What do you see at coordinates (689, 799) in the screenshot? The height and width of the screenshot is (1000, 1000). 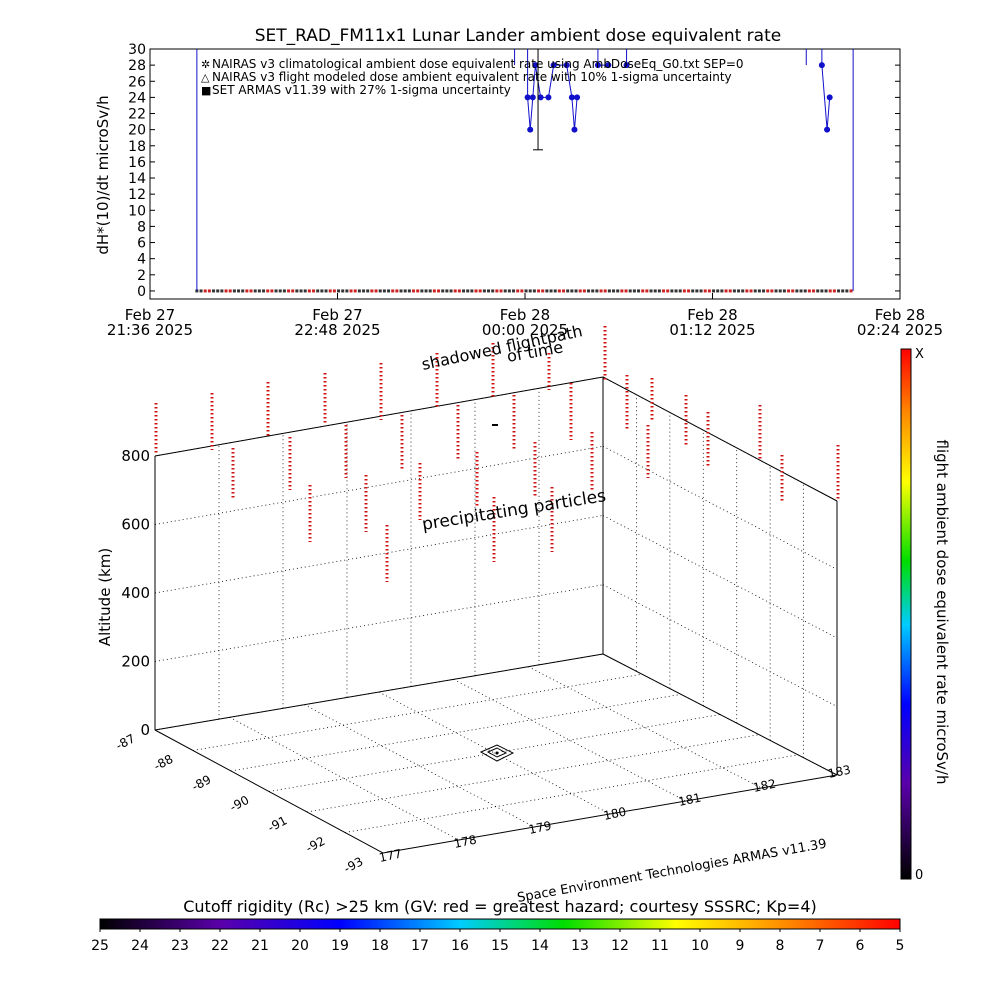 I see `longitude-tick-label: 181` at bounding box center [689, 799].